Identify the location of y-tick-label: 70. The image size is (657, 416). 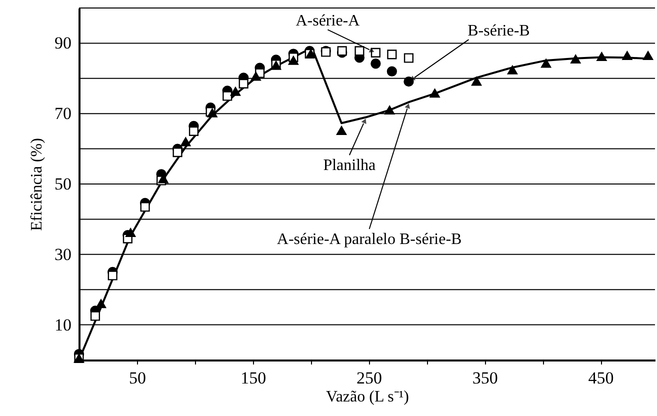
(63, 114).